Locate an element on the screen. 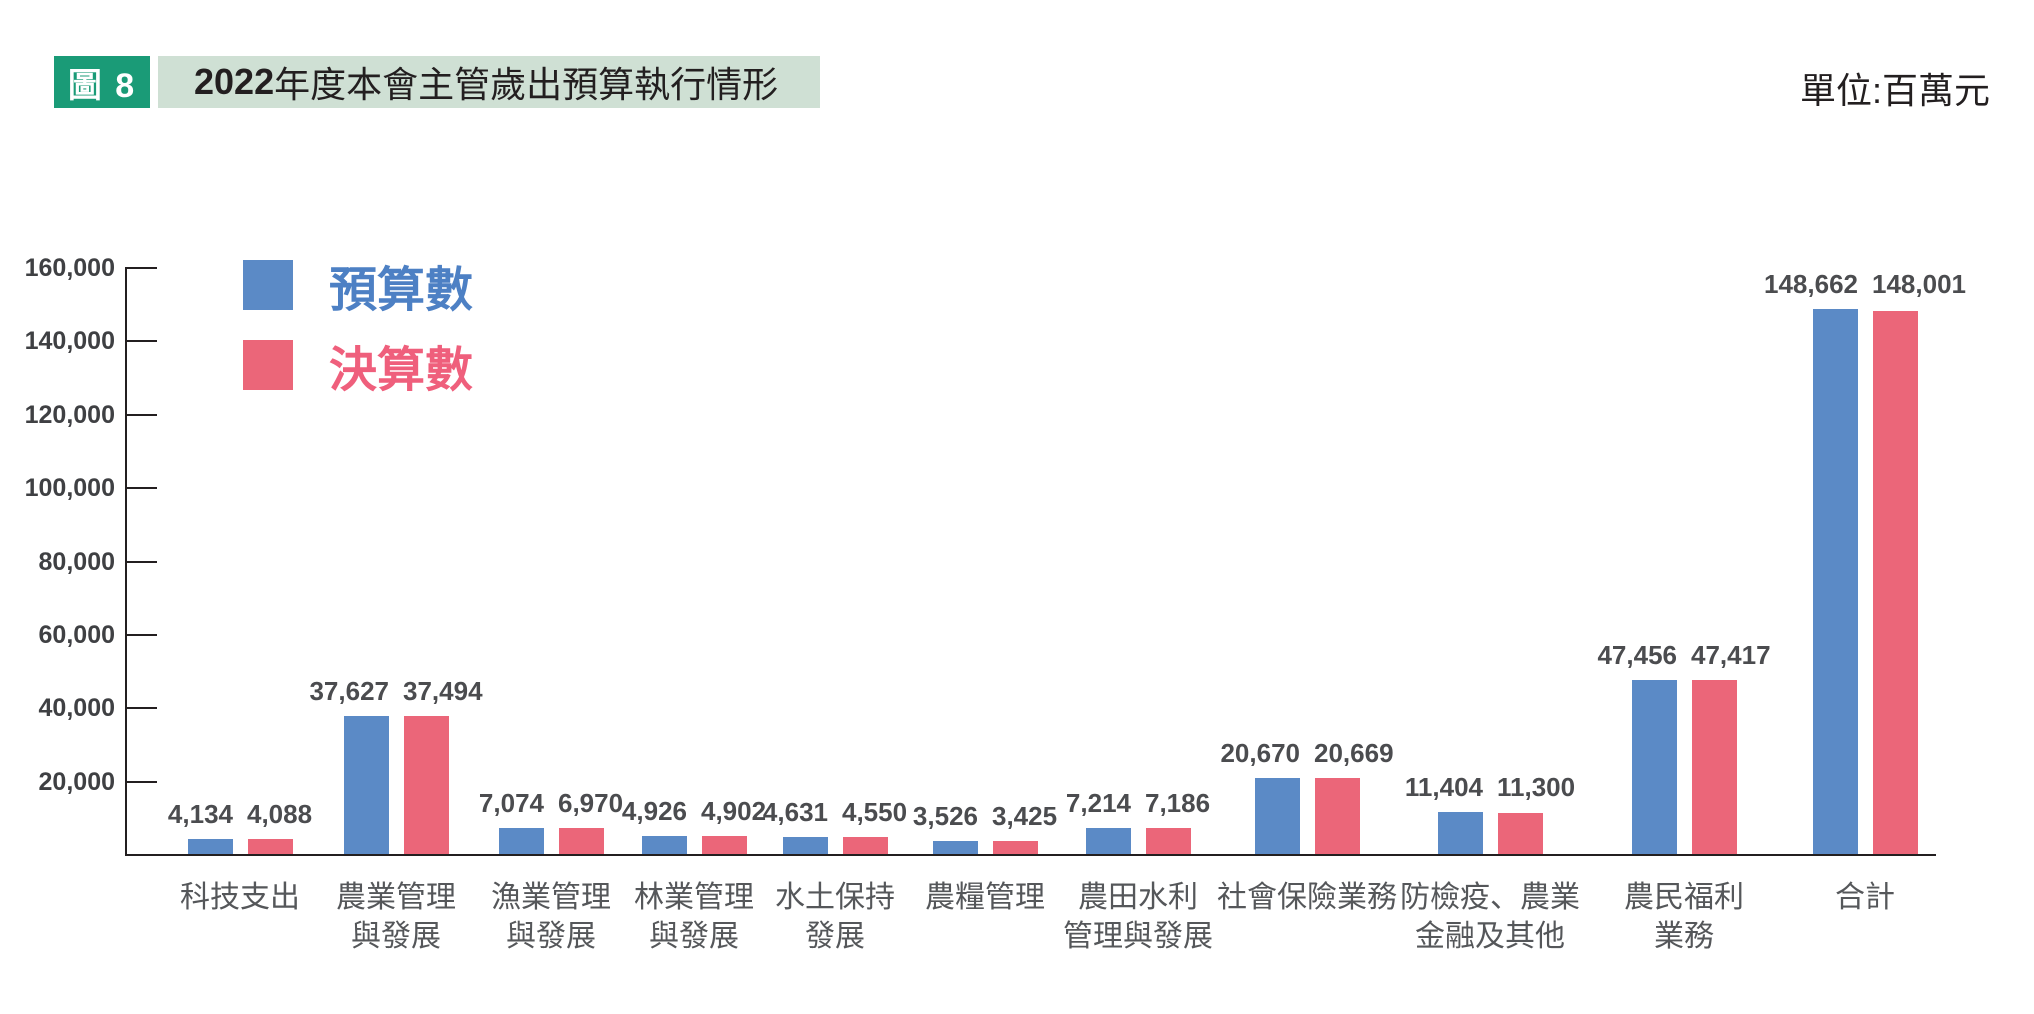 The height and width of the screenshot is (1014, 2034). category-label: 社會保險業務 is located at coordinates (1307, 897).